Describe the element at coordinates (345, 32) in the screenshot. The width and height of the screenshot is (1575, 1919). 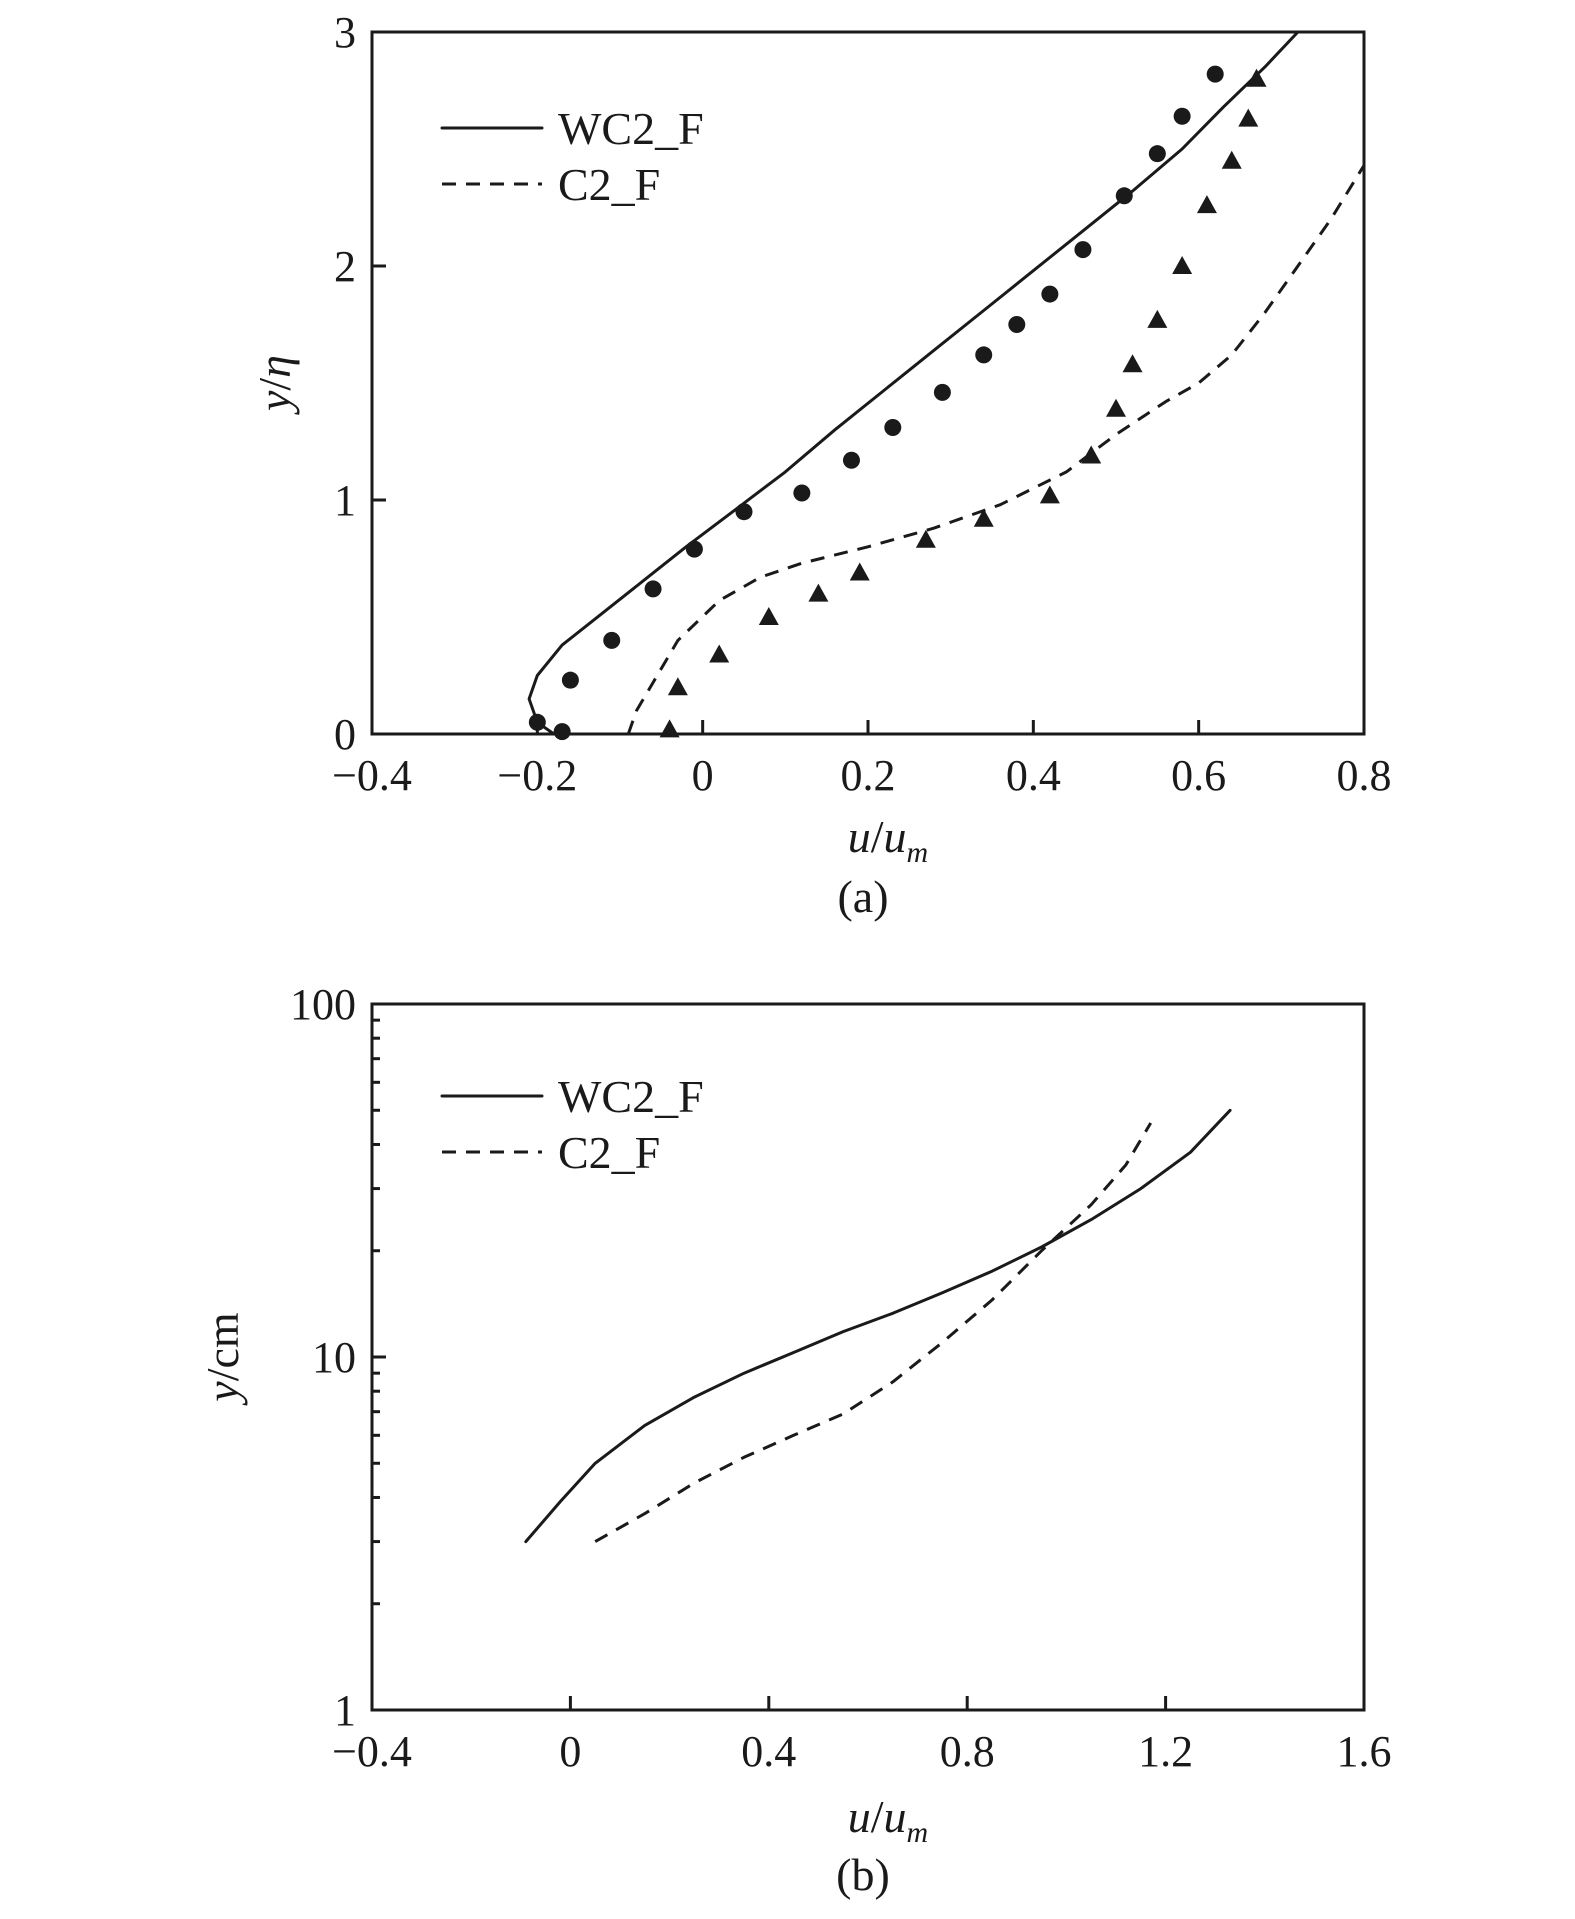
I see `y-tick-label: 3` at that location.